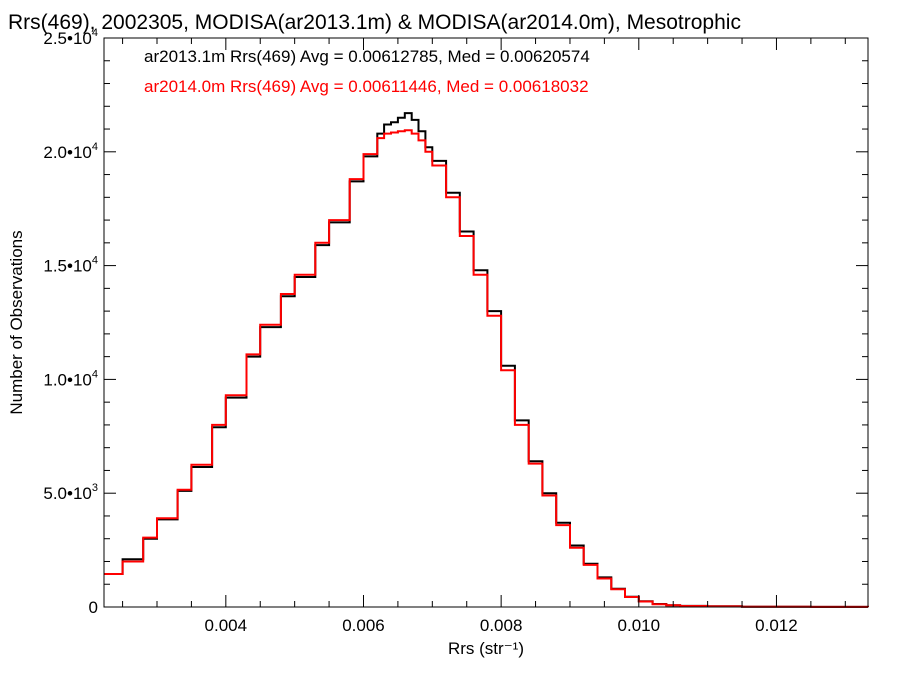 The height and width of the screenshot is (675, 900). What do you see at coordinates (70, 378) in the screenshot?
I see `y-tick-label: 1.0•104` at bounding box center [70, 378].